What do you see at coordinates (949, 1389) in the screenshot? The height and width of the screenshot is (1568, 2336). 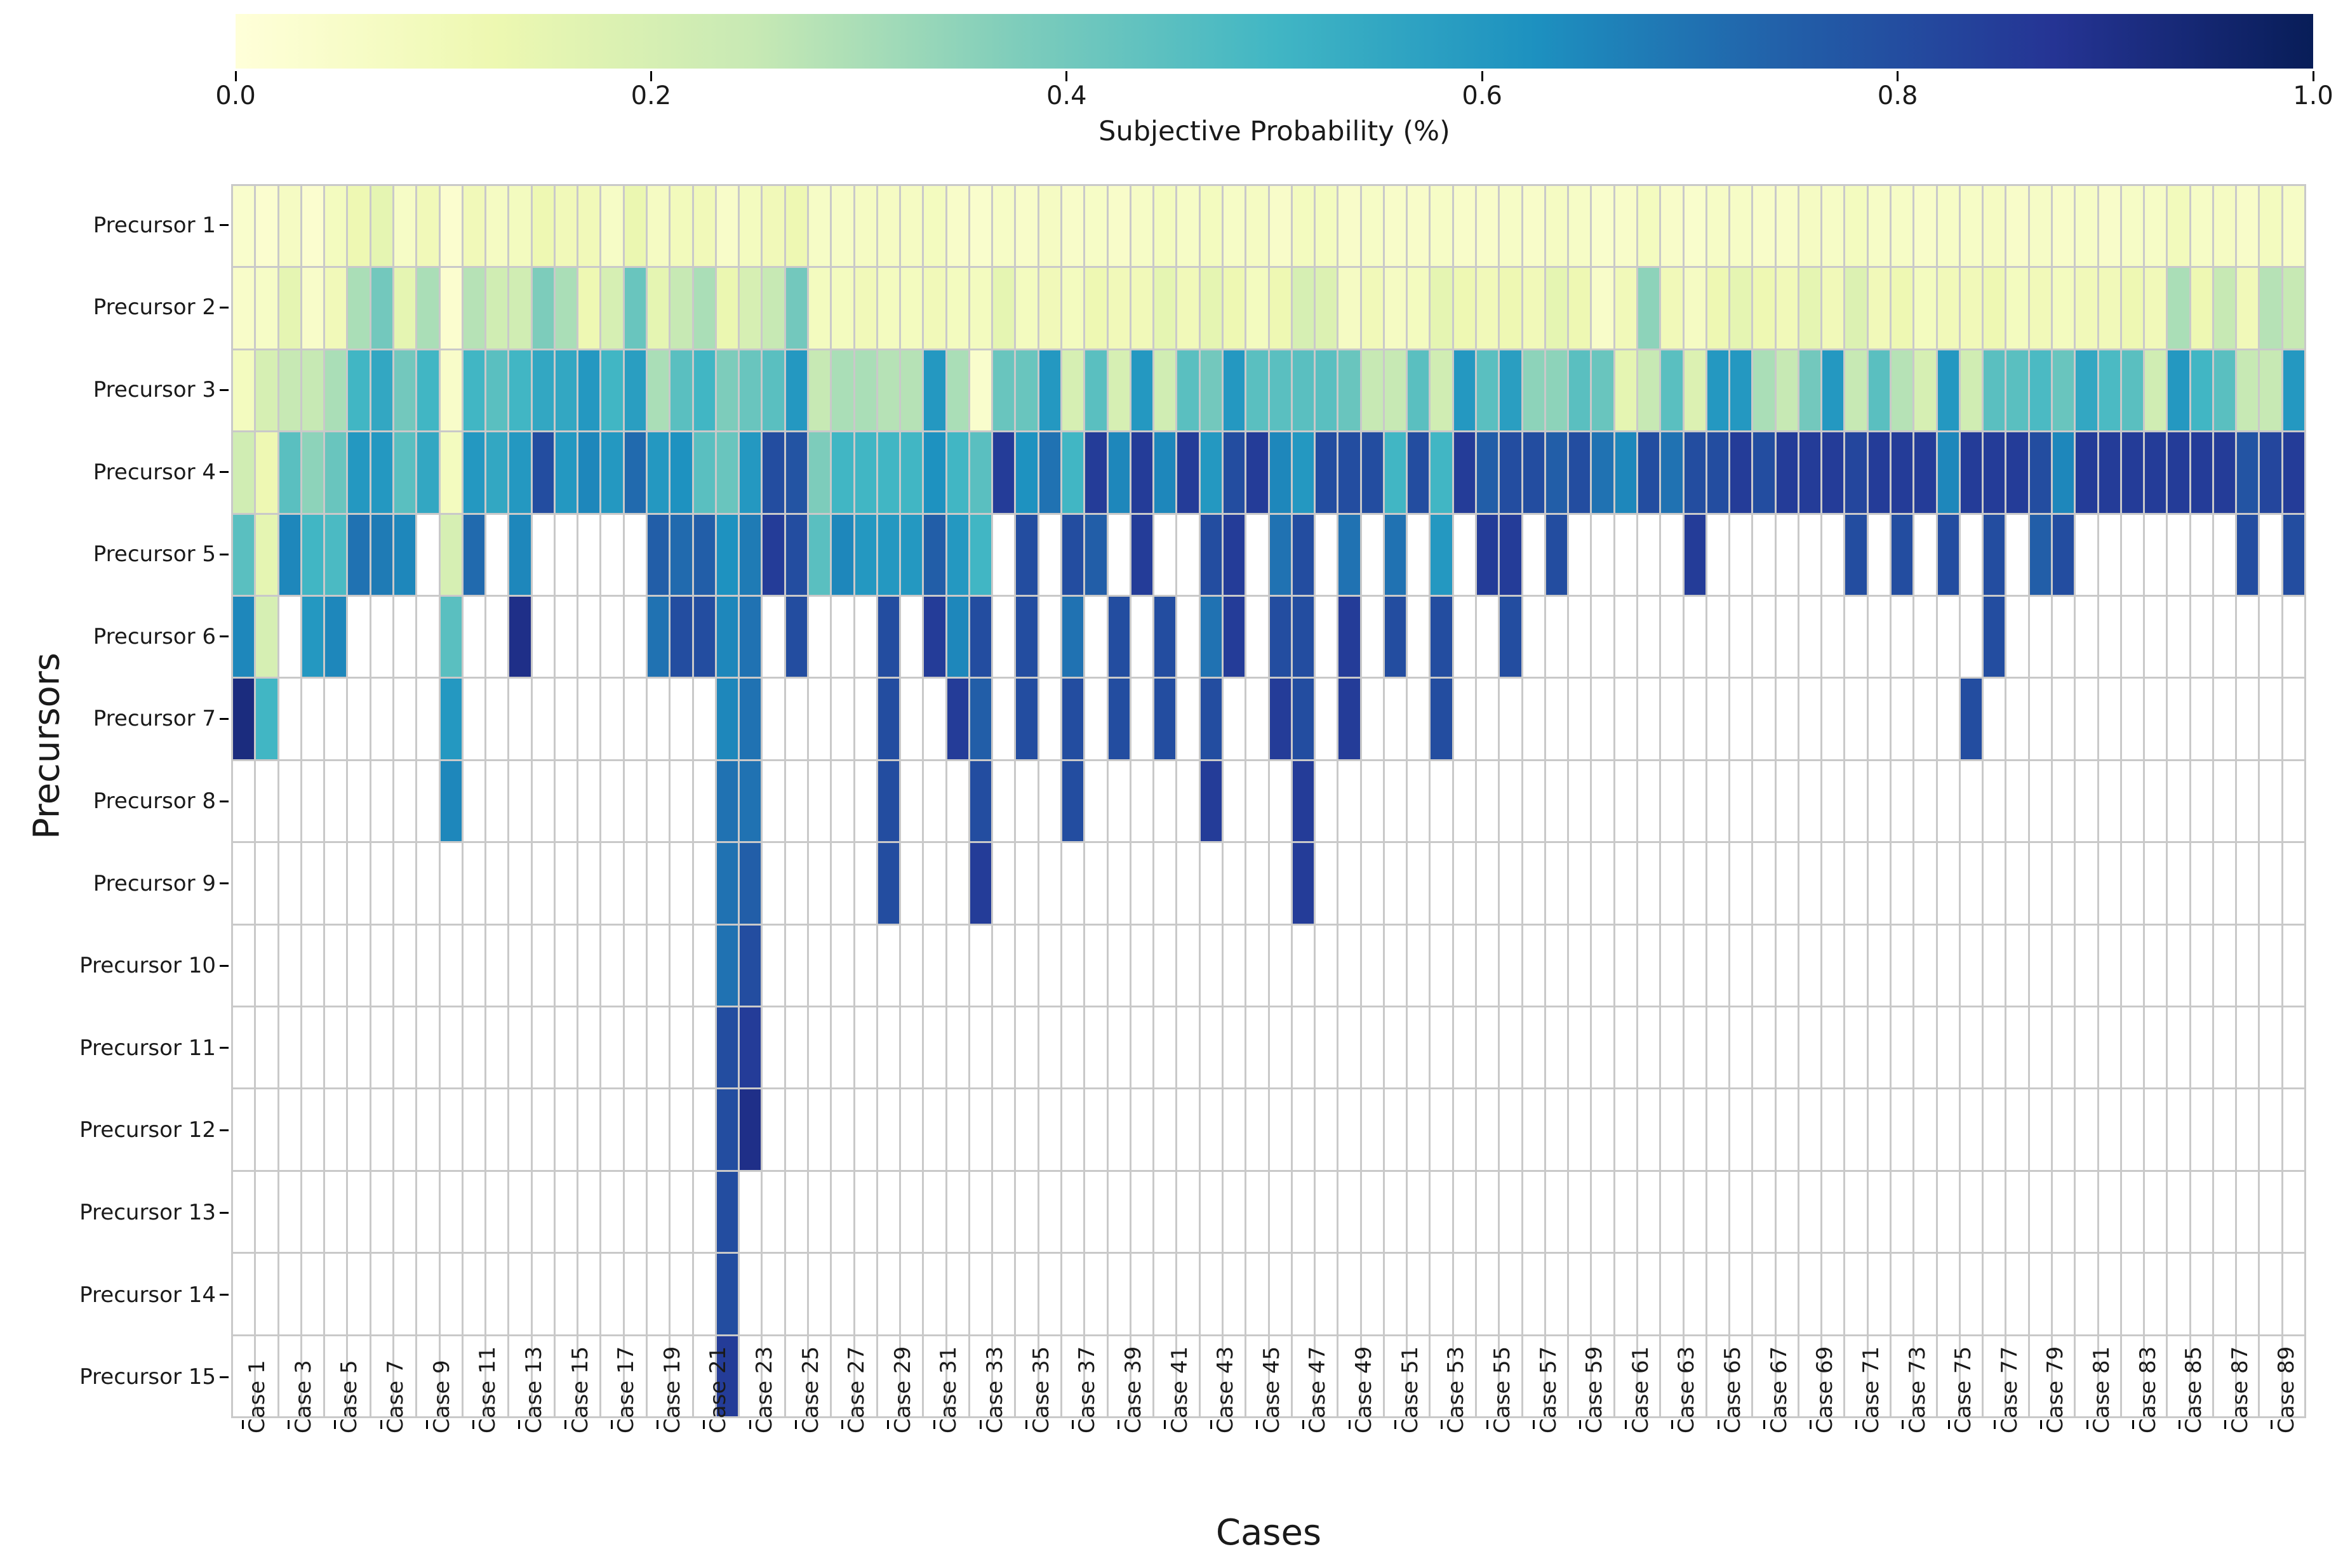 I see `x-tick-label: Case 31` at bounding box center [949, 1389].